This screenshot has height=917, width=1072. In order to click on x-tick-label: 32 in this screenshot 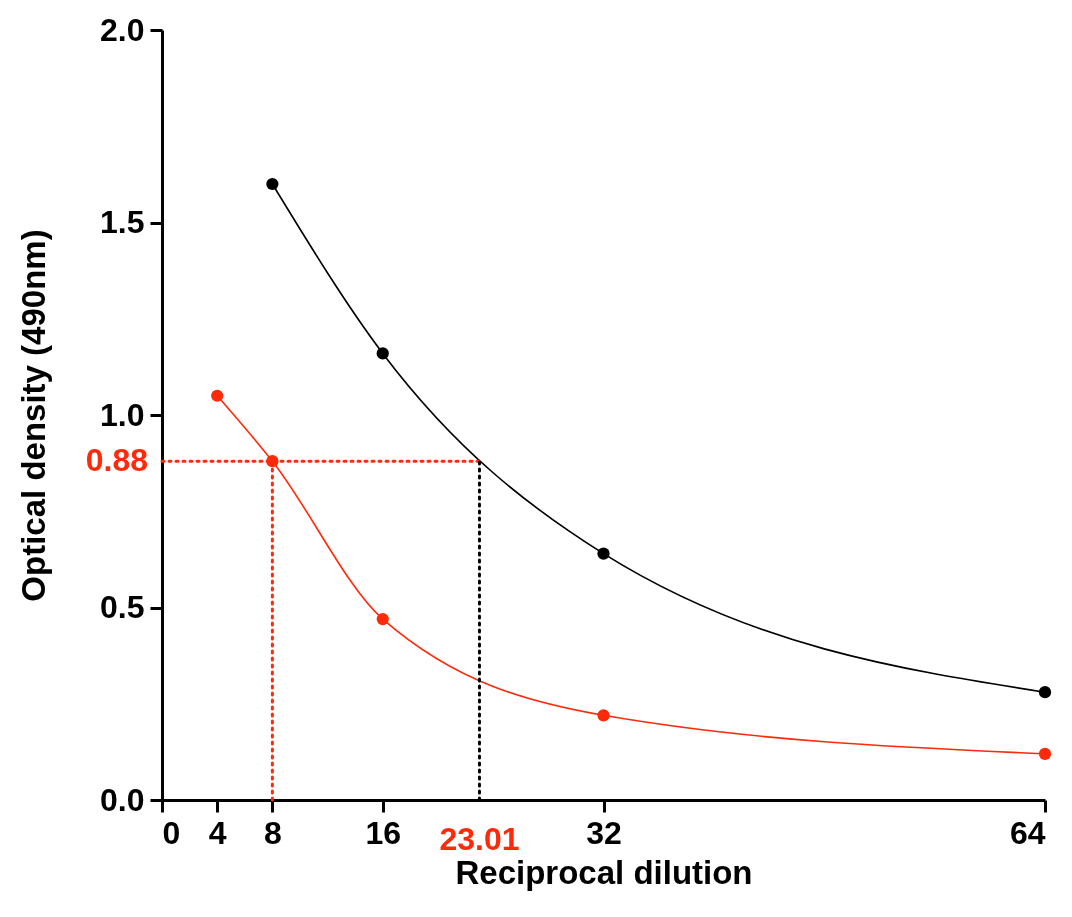, I will do `click(604, 832)`.